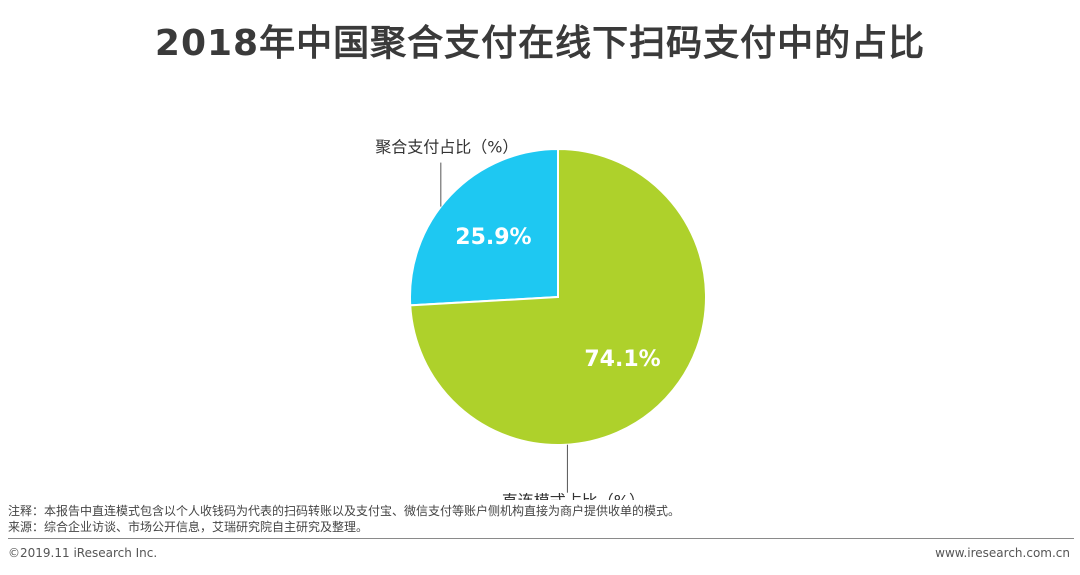  Describe the element at coordinates (493, 237) in the screenshot. I see `slice-value-label-1: 25.9%` at that location.